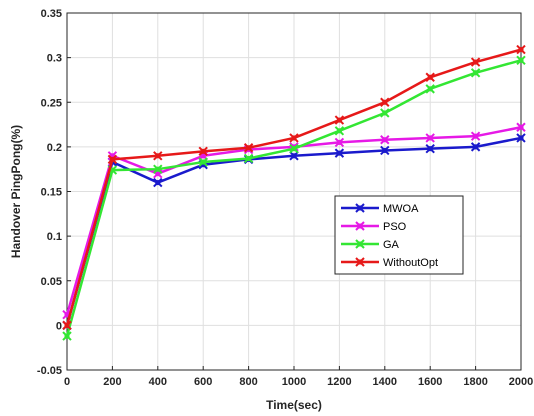 This screenshot has height=416, width=534. Describe the element at coordinates (51, 282) in the screenshot. I see `y-tick-label: 0.05` at that location.